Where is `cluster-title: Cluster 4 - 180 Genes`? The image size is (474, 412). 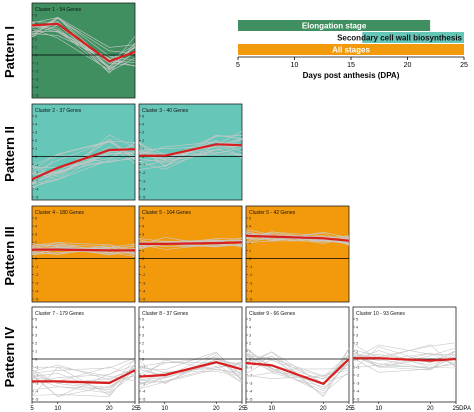
cluster-title: Cluster 4 - 180 Genes is located at coordinates (59, 213).